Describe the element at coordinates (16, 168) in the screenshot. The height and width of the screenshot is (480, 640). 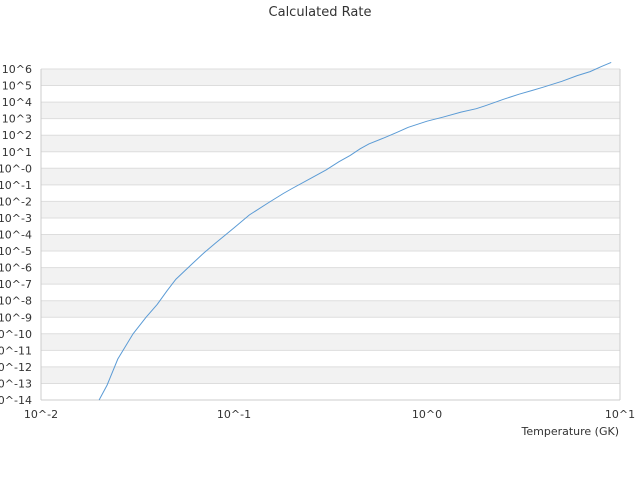
I see `y-tick-label: 10^-0` at that location.